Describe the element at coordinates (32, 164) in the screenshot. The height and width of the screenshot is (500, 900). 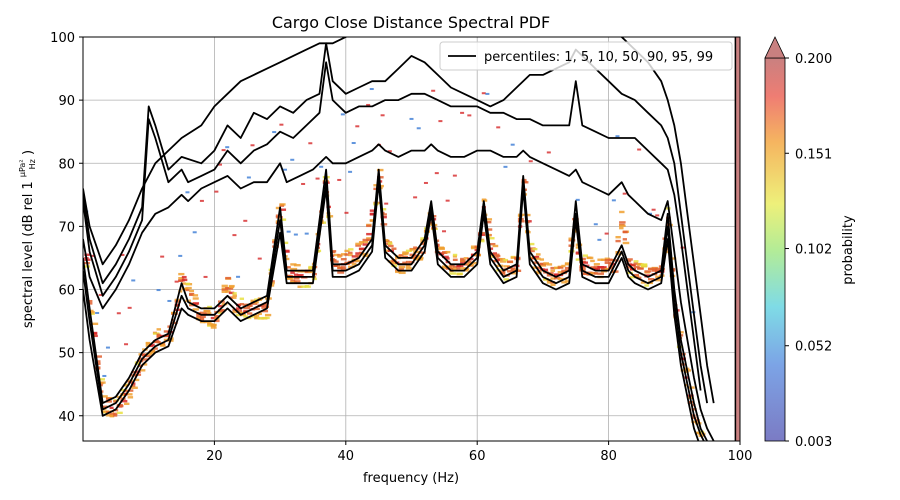
I see `y-axis-unit-denominator: Hz` at that location.